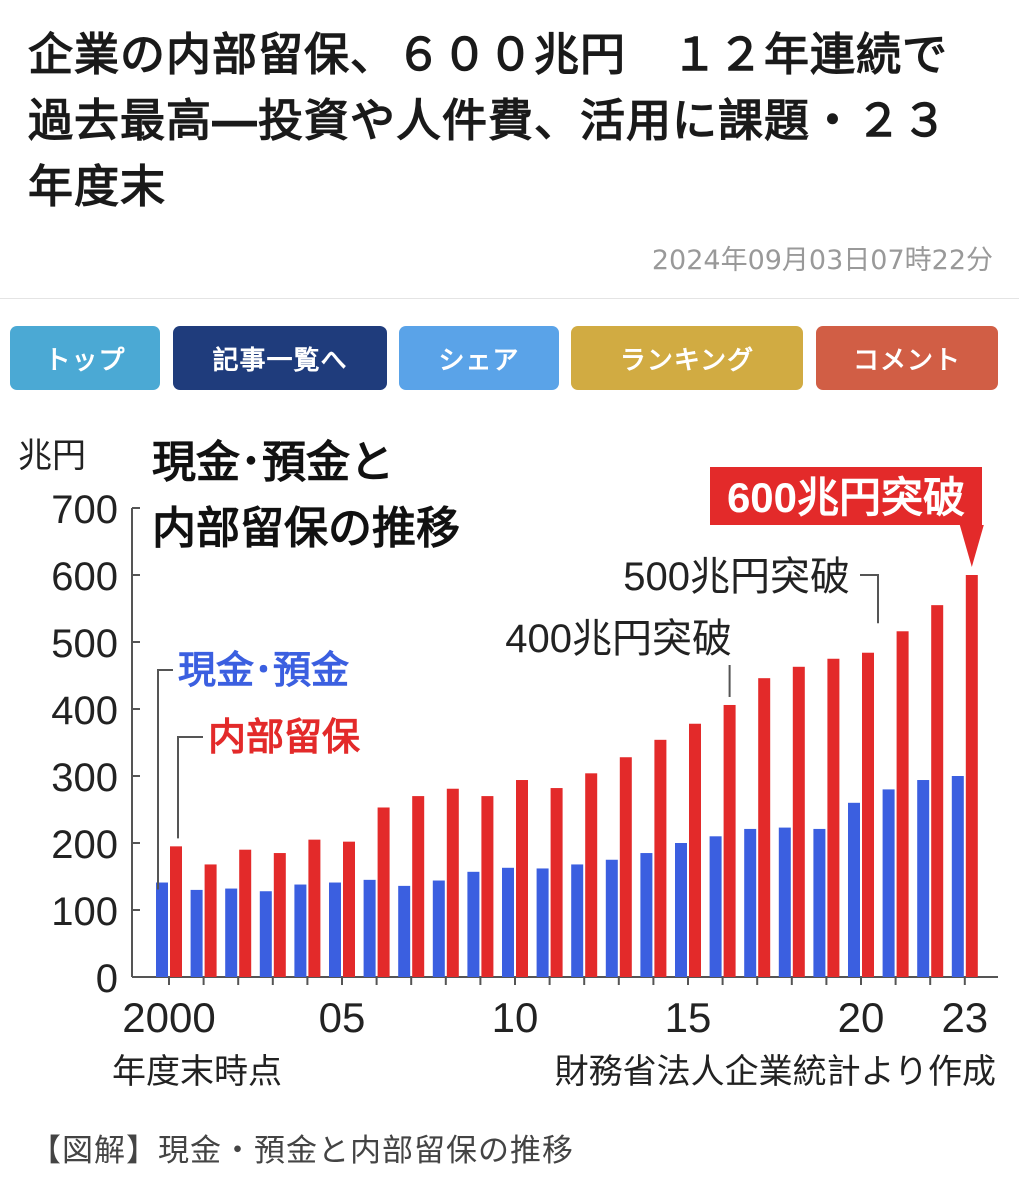 This screenshot has width=1019, height=1200. I want to click on annotation-500-leader, so click(869, 599).